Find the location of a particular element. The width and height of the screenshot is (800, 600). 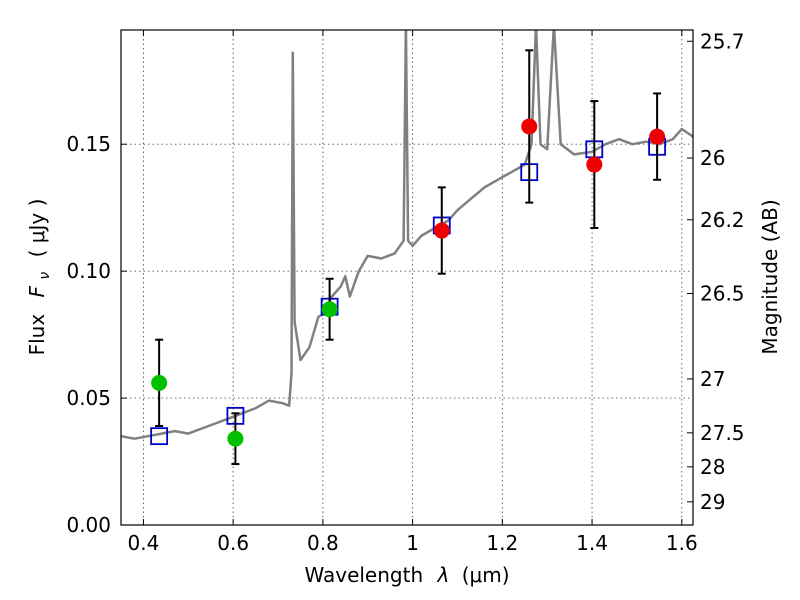

x-tick-label: 1.6 is located at coordinates (682, 543).